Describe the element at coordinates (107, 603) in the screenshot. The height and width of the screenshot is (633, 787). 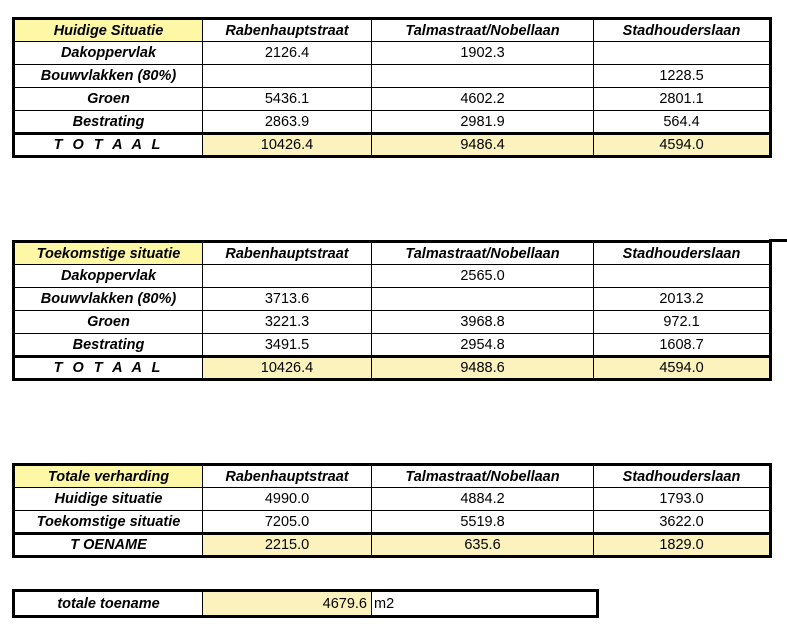
I see `summary-label: totale toename` at that location.